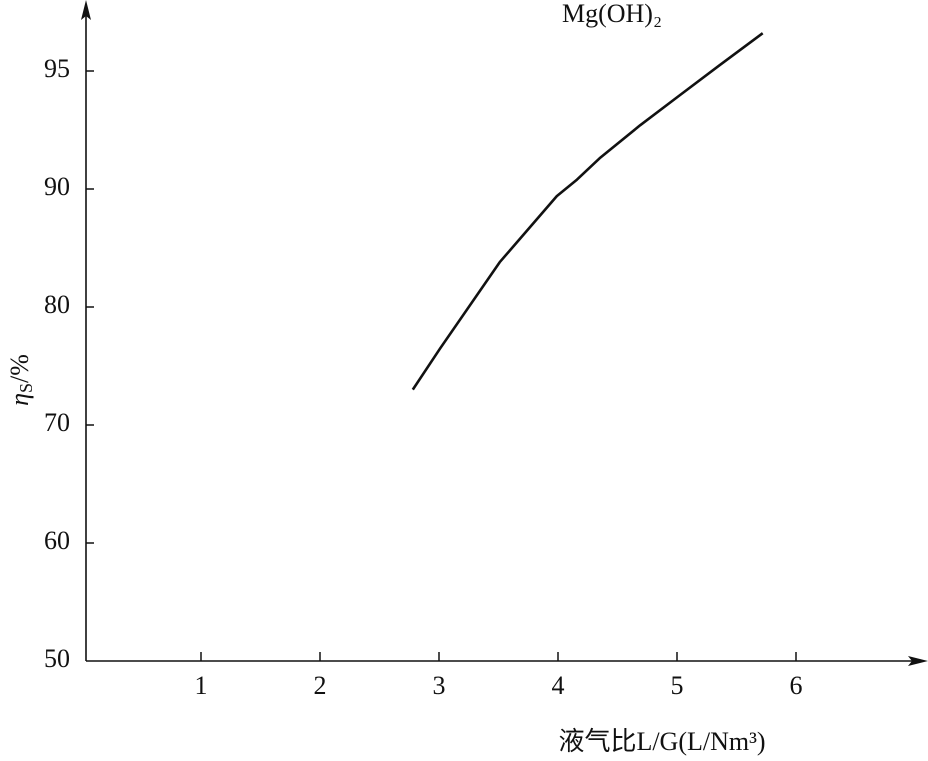 The width and height of the screenshot is (928, 761). I want to click on y-axis-label: ηS/%, so click(20, 380).